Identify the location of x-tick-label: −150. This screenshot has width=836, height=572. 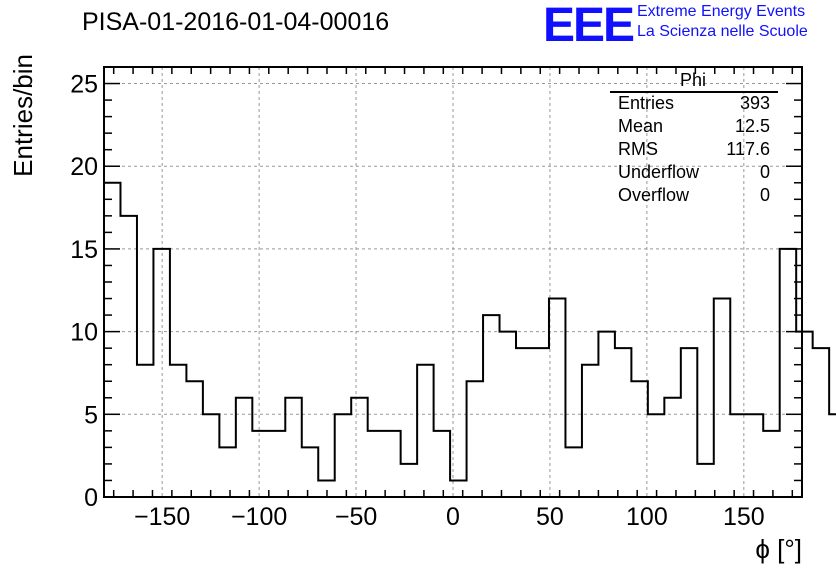
(162, 517).